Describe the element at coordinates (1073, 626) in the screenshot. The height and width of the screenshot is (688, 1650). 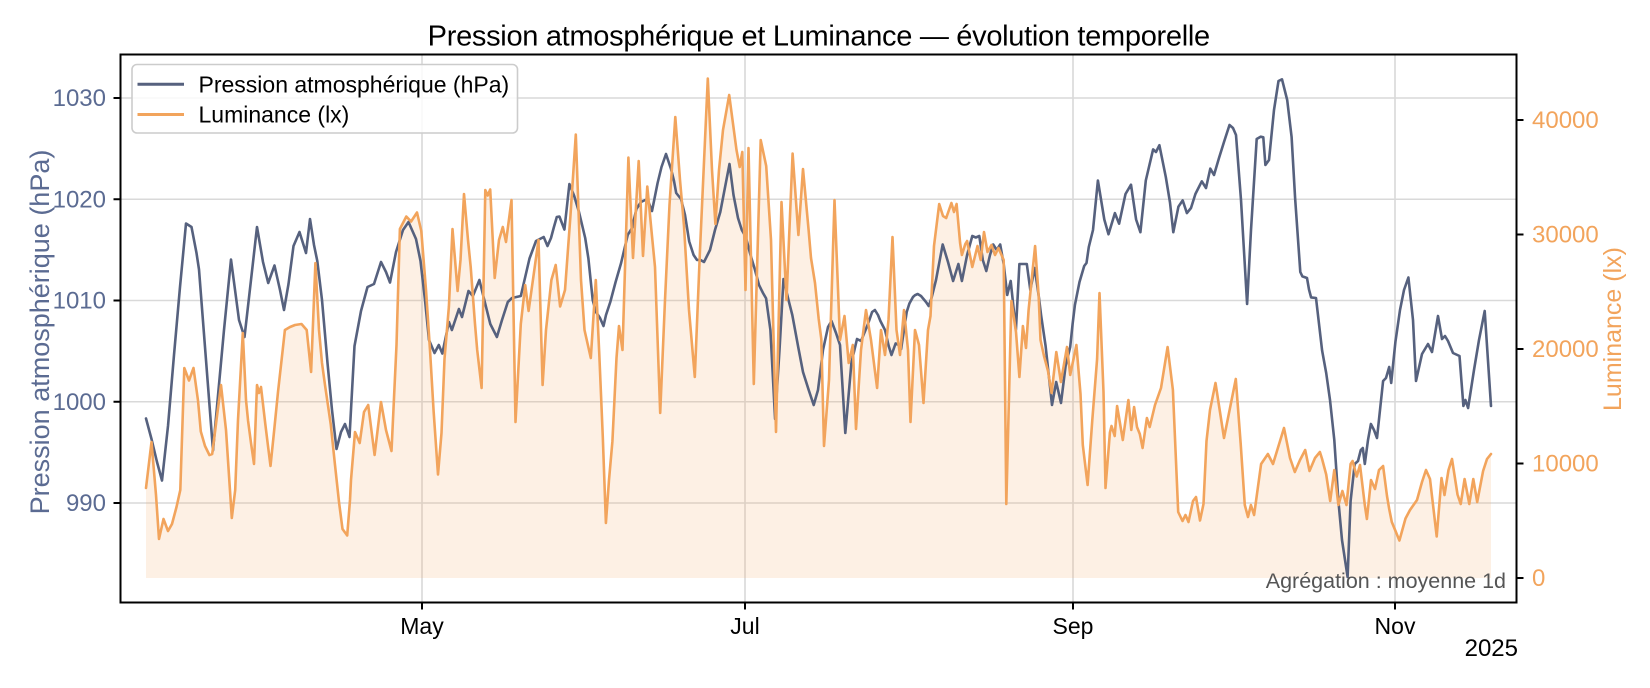
I see `svg-text: Sep` at that location.